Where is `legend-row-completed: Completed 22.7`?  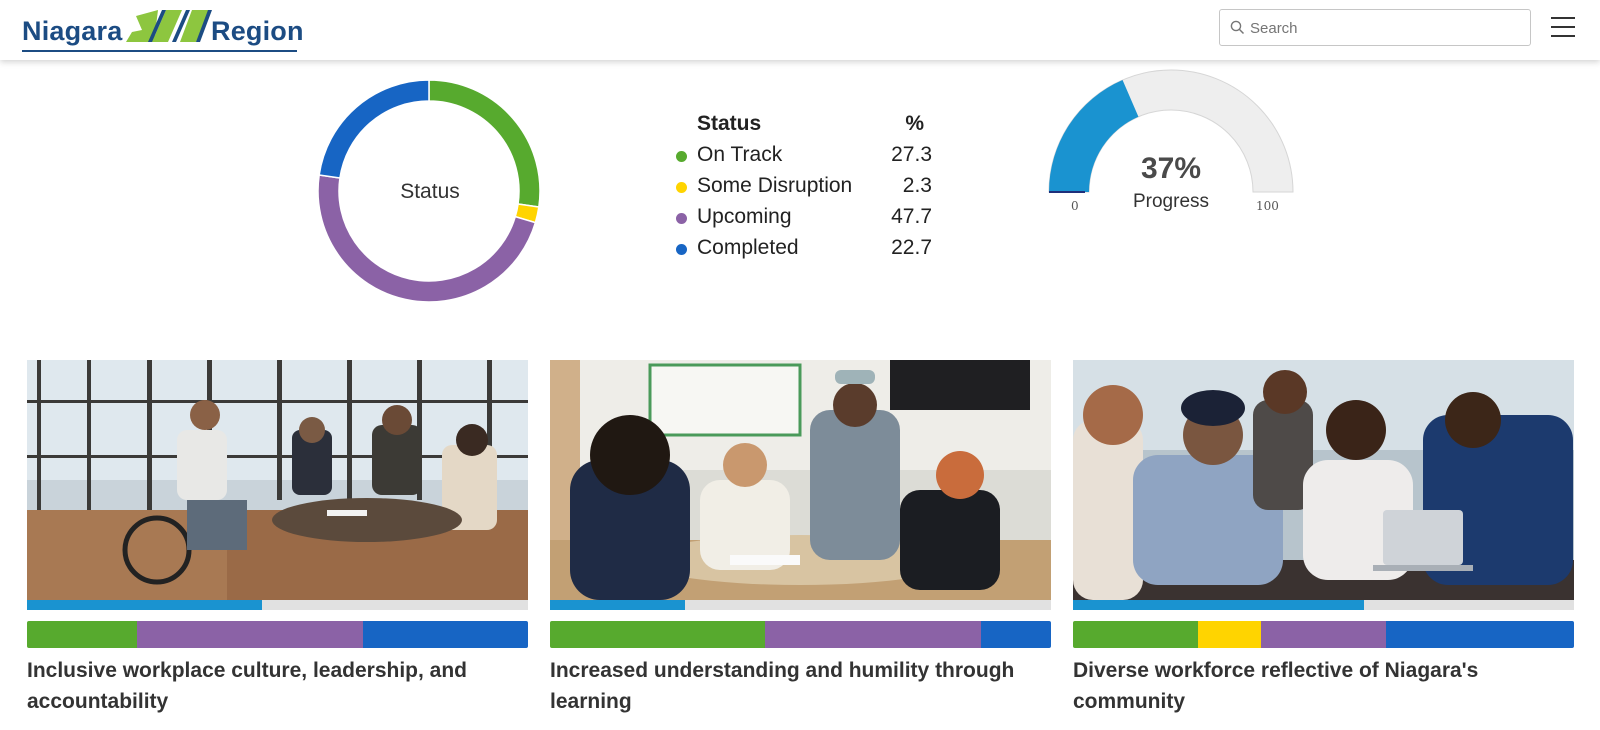
legend-row-completed: Completed 22.7 is located at coordinates (802, 249).